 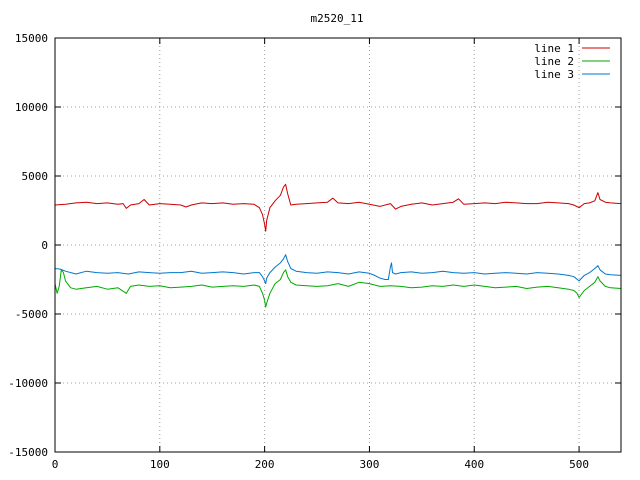 I want to click on chart-title: m2520_11, so click(x=337, y=18).